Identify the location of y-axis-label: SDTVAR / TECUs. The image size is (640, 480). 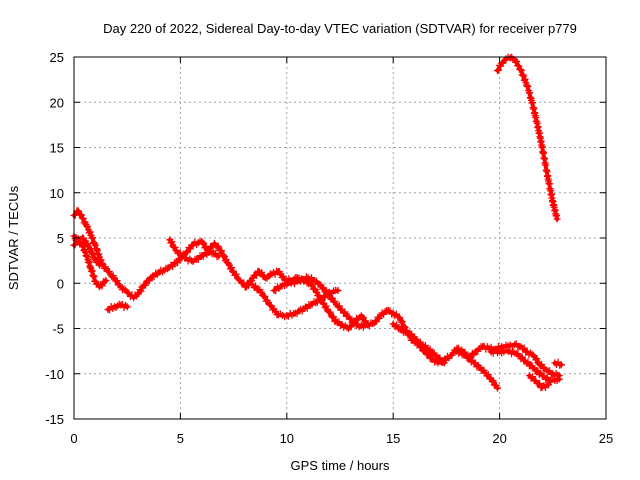
(13, 237).